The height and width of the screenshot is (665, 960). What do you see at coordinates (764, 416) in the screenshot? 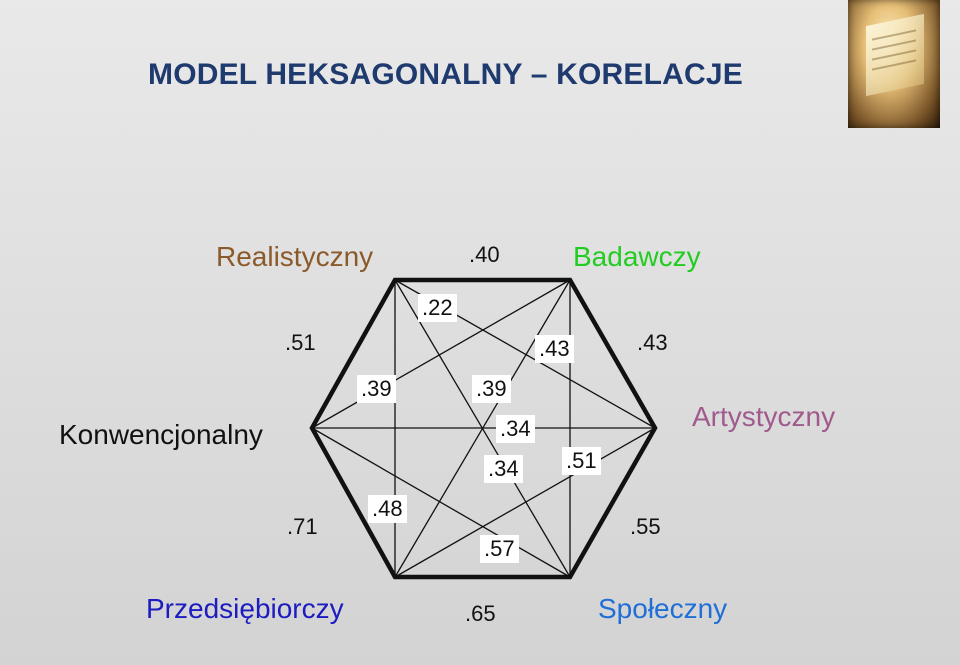
I see `type-artistic: Artystyczny` at bounding box center [764, 416].